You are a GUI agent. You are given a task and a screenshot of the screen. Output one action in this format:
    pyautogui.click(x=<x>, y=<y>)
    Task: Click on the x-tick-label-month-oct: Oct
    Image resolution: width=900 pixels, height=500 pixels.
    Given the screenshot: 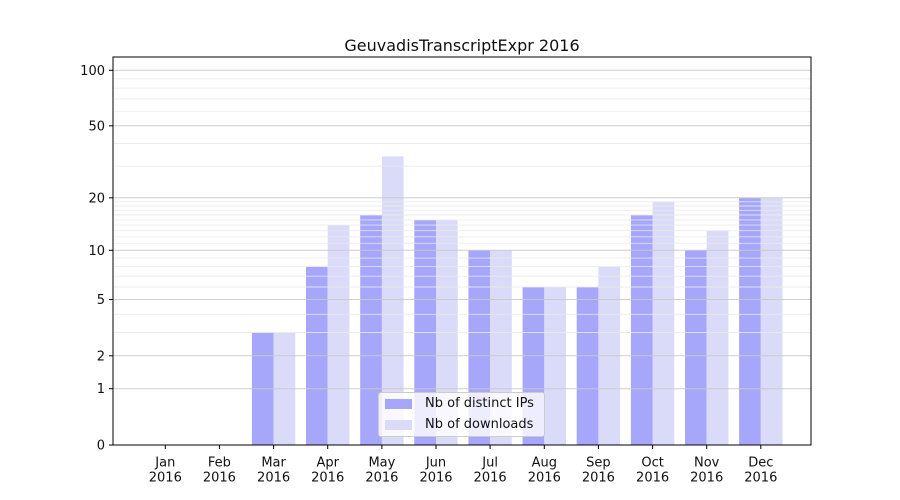 What is the action you would take?
    pyautogui.click(x=652, y=463)
    